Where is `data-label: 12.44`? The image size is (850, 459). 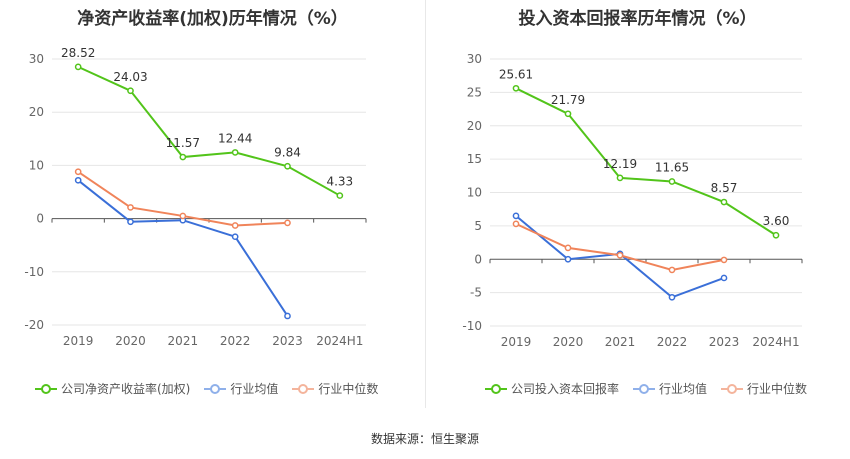
data-label: 12.44 is located at coordinates (235, 138).